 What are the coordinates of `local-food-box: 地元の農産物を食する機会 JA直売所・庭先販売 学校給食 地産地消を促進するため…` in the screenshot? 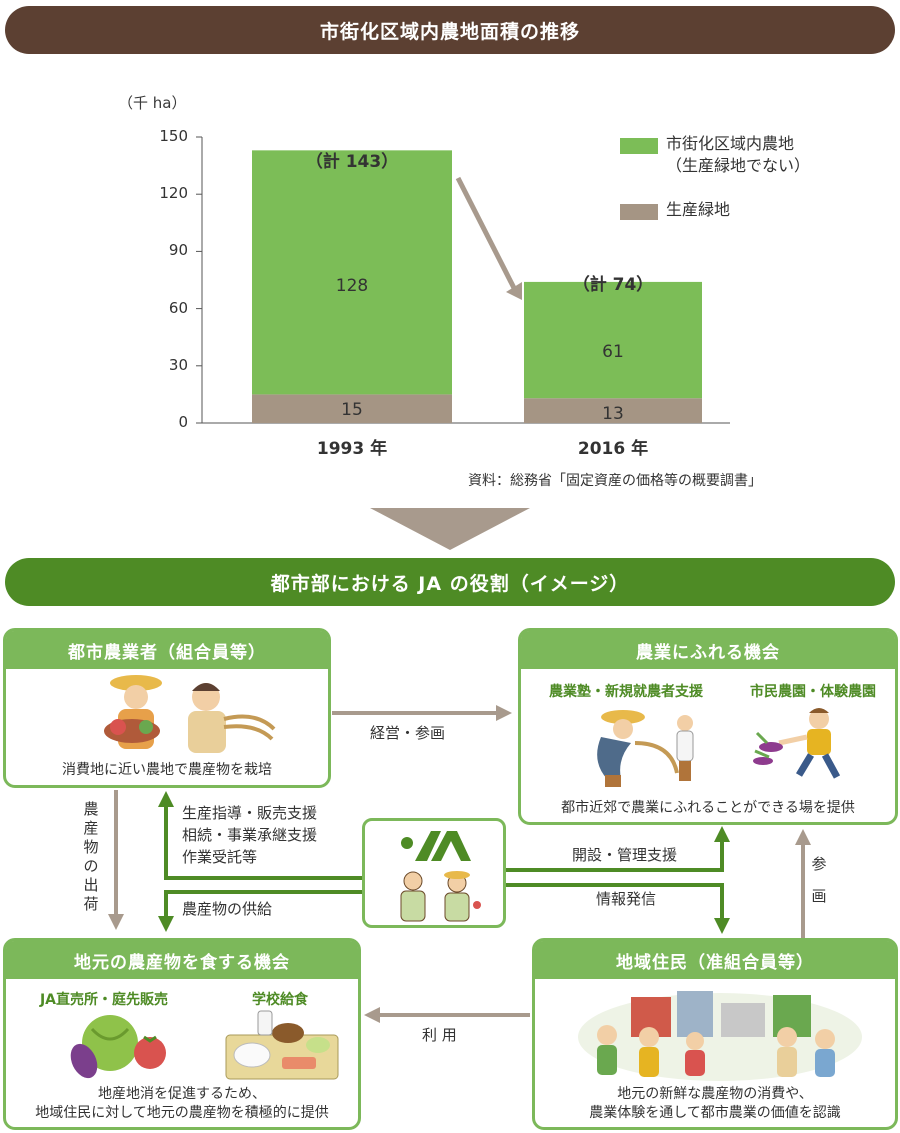 It's located at (182, 1034).